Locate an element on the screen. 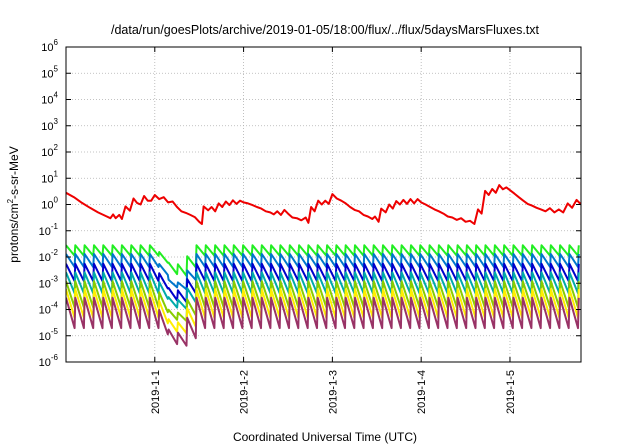 The image size is (640, 448). y-tick-label: 10⁻² is located at coordinates (49, 256).